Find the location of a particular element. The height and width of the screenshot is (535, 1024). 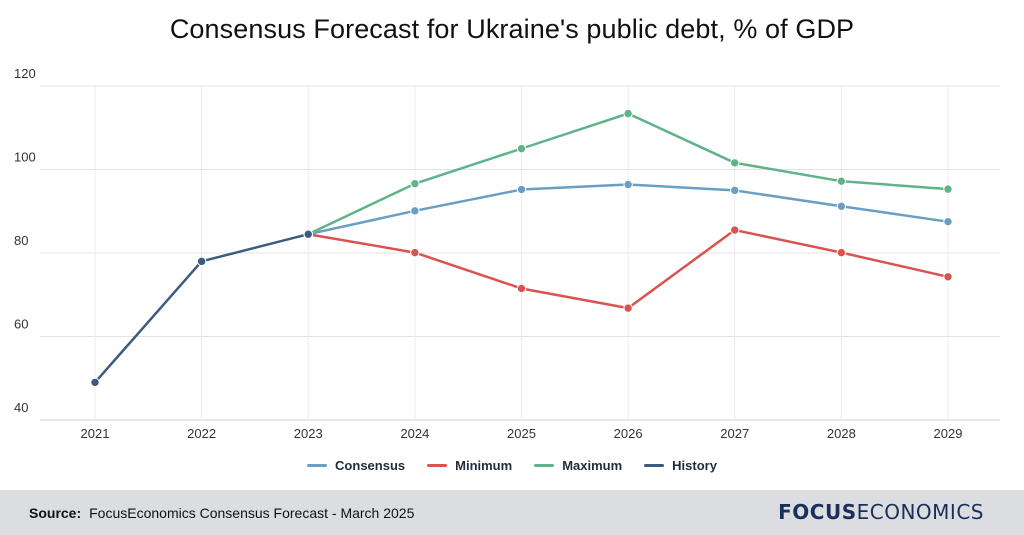

x-tick-label: 2029 is located at coordinates (948, 433).